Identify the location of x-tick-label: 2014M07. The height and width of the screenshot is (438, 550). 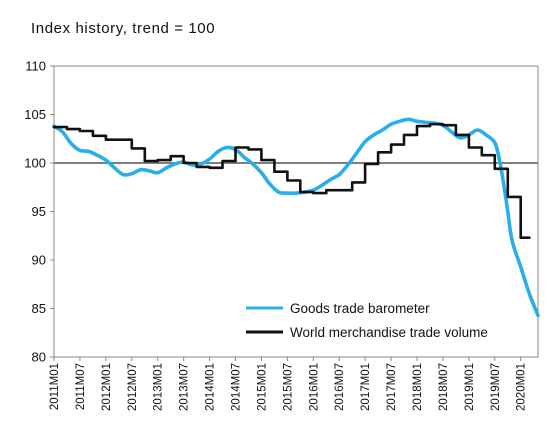
(237, 387).